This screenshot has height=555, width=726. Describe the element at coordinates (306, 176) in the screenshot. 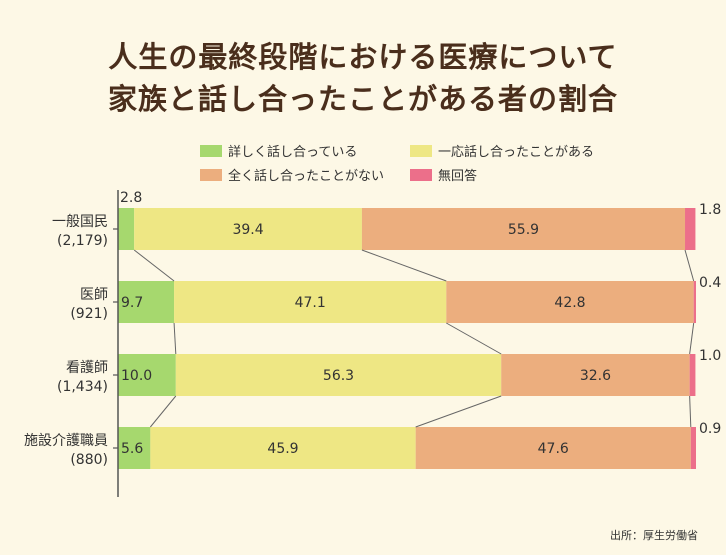

I see `legend-label-3: 全く話し合ったことがない` at that location.